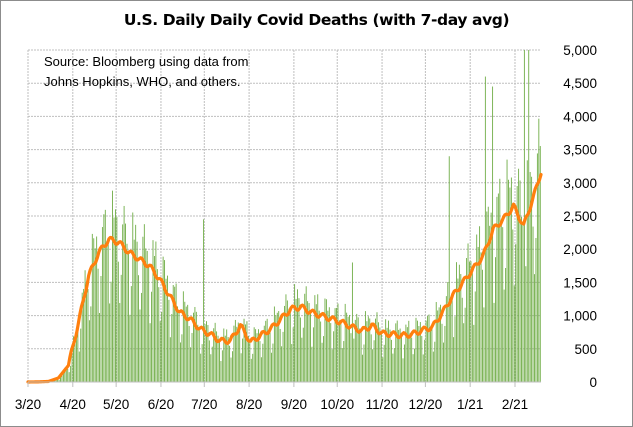 The image size is (633, 427). I want to click on y-tick-label: 2,500, so click(580, 216).